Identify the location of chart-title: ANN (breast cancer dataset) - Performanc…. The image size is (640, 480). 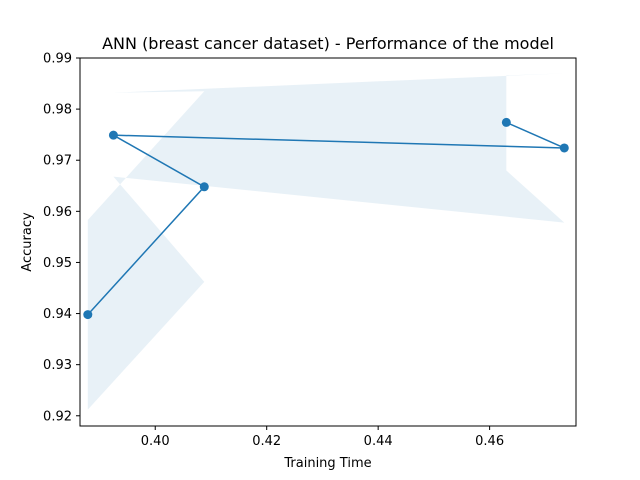
(328, 43).